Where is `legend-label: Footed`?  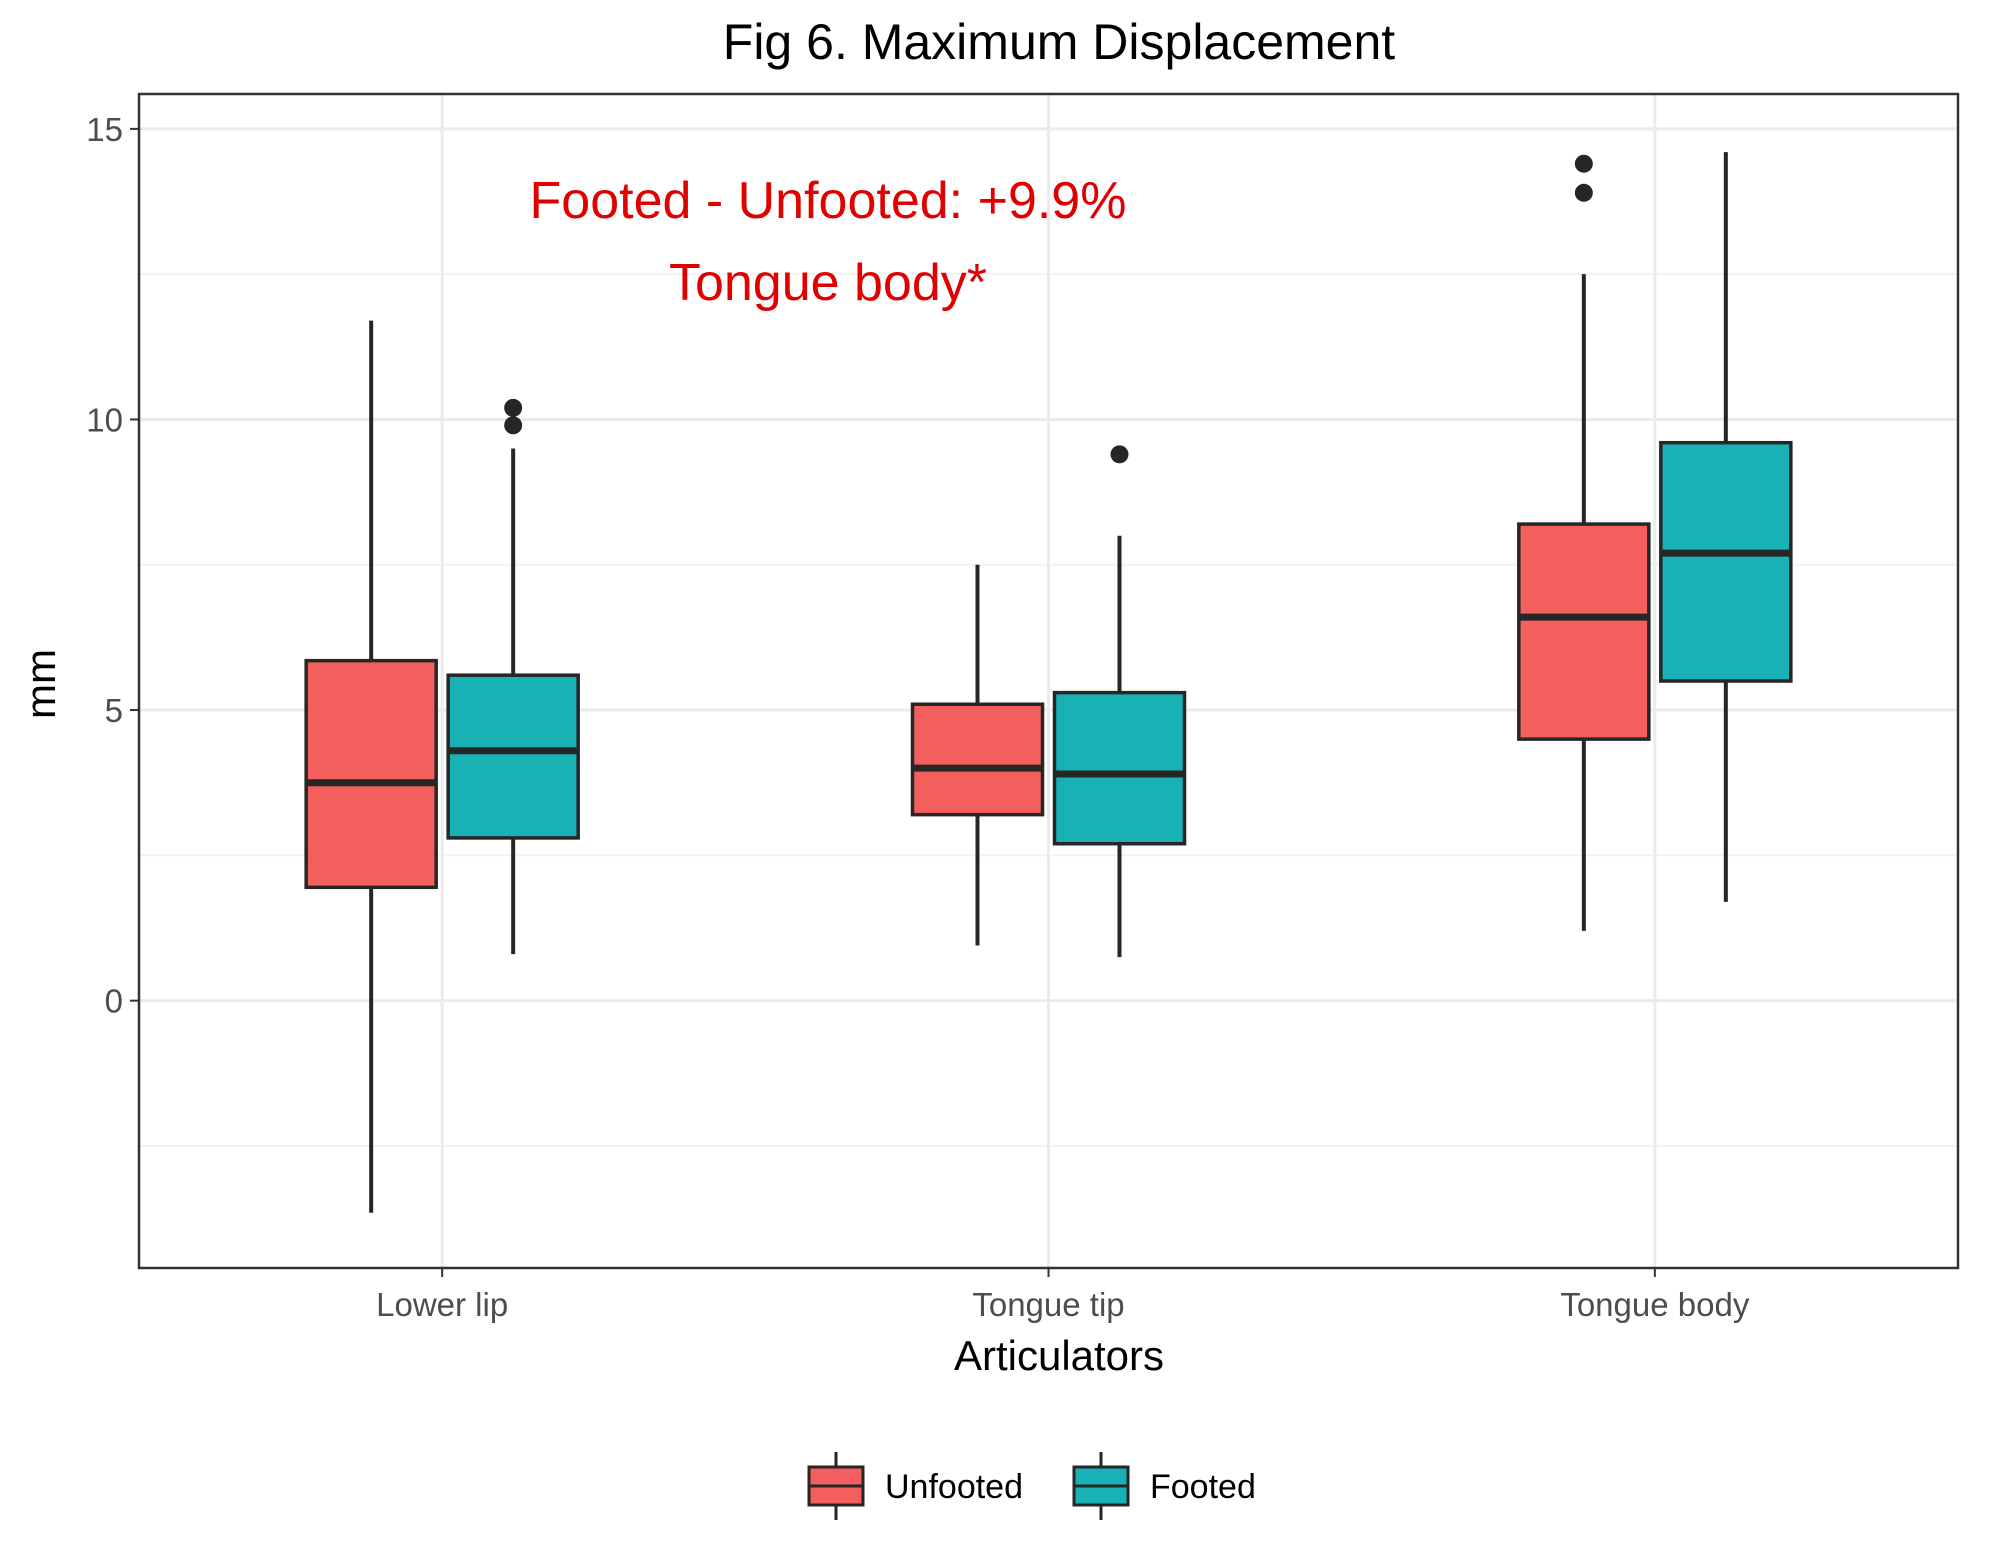 legend-label: Footed is located at coordinates (1203, 1487).